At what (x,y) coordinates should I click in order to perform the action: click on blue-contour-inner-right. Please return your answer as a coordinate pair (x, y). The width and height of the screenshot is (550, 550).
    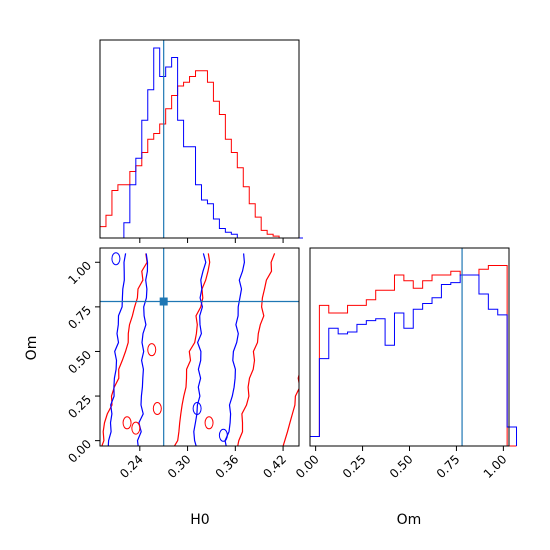
    Looking at the image, I should click on (200, 349).